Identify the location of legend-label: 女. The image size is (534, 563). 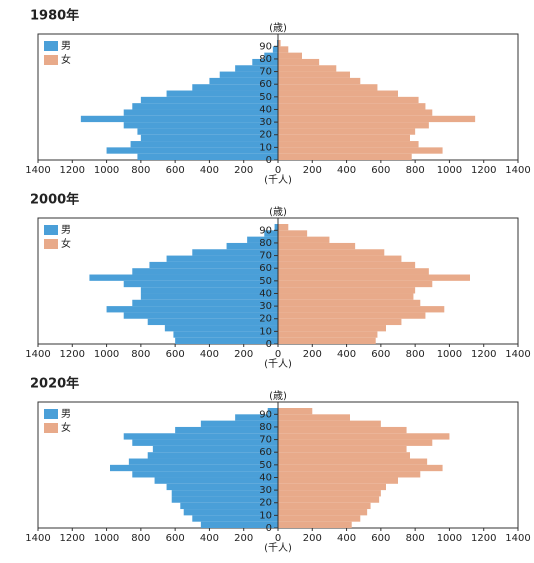
(66, 59).